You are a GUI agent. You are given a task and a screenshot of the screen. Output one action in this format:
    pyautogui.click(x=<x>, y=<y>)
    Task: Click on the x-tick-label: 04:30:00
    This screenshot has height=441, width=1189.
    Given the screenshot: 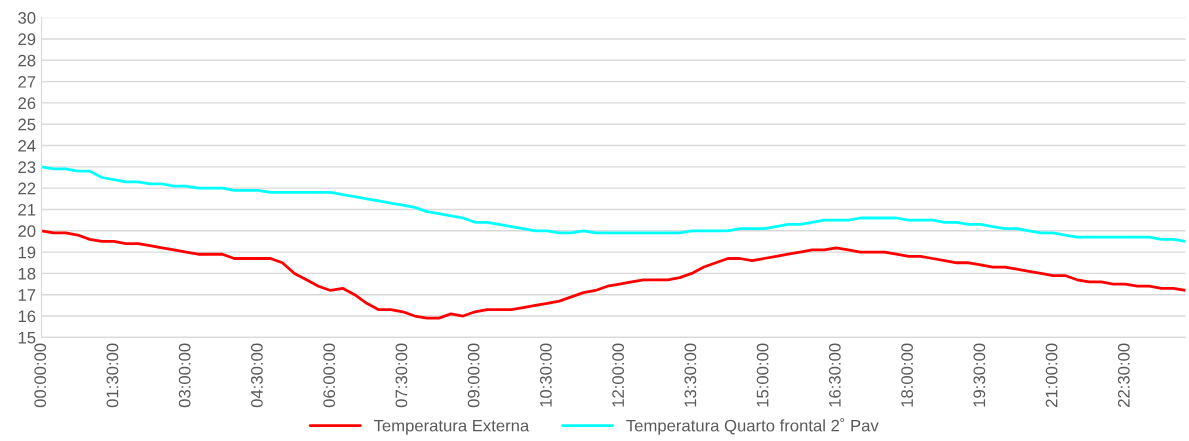 What is the action you would take?
    pyautogui.click(x=257, y=375)
    